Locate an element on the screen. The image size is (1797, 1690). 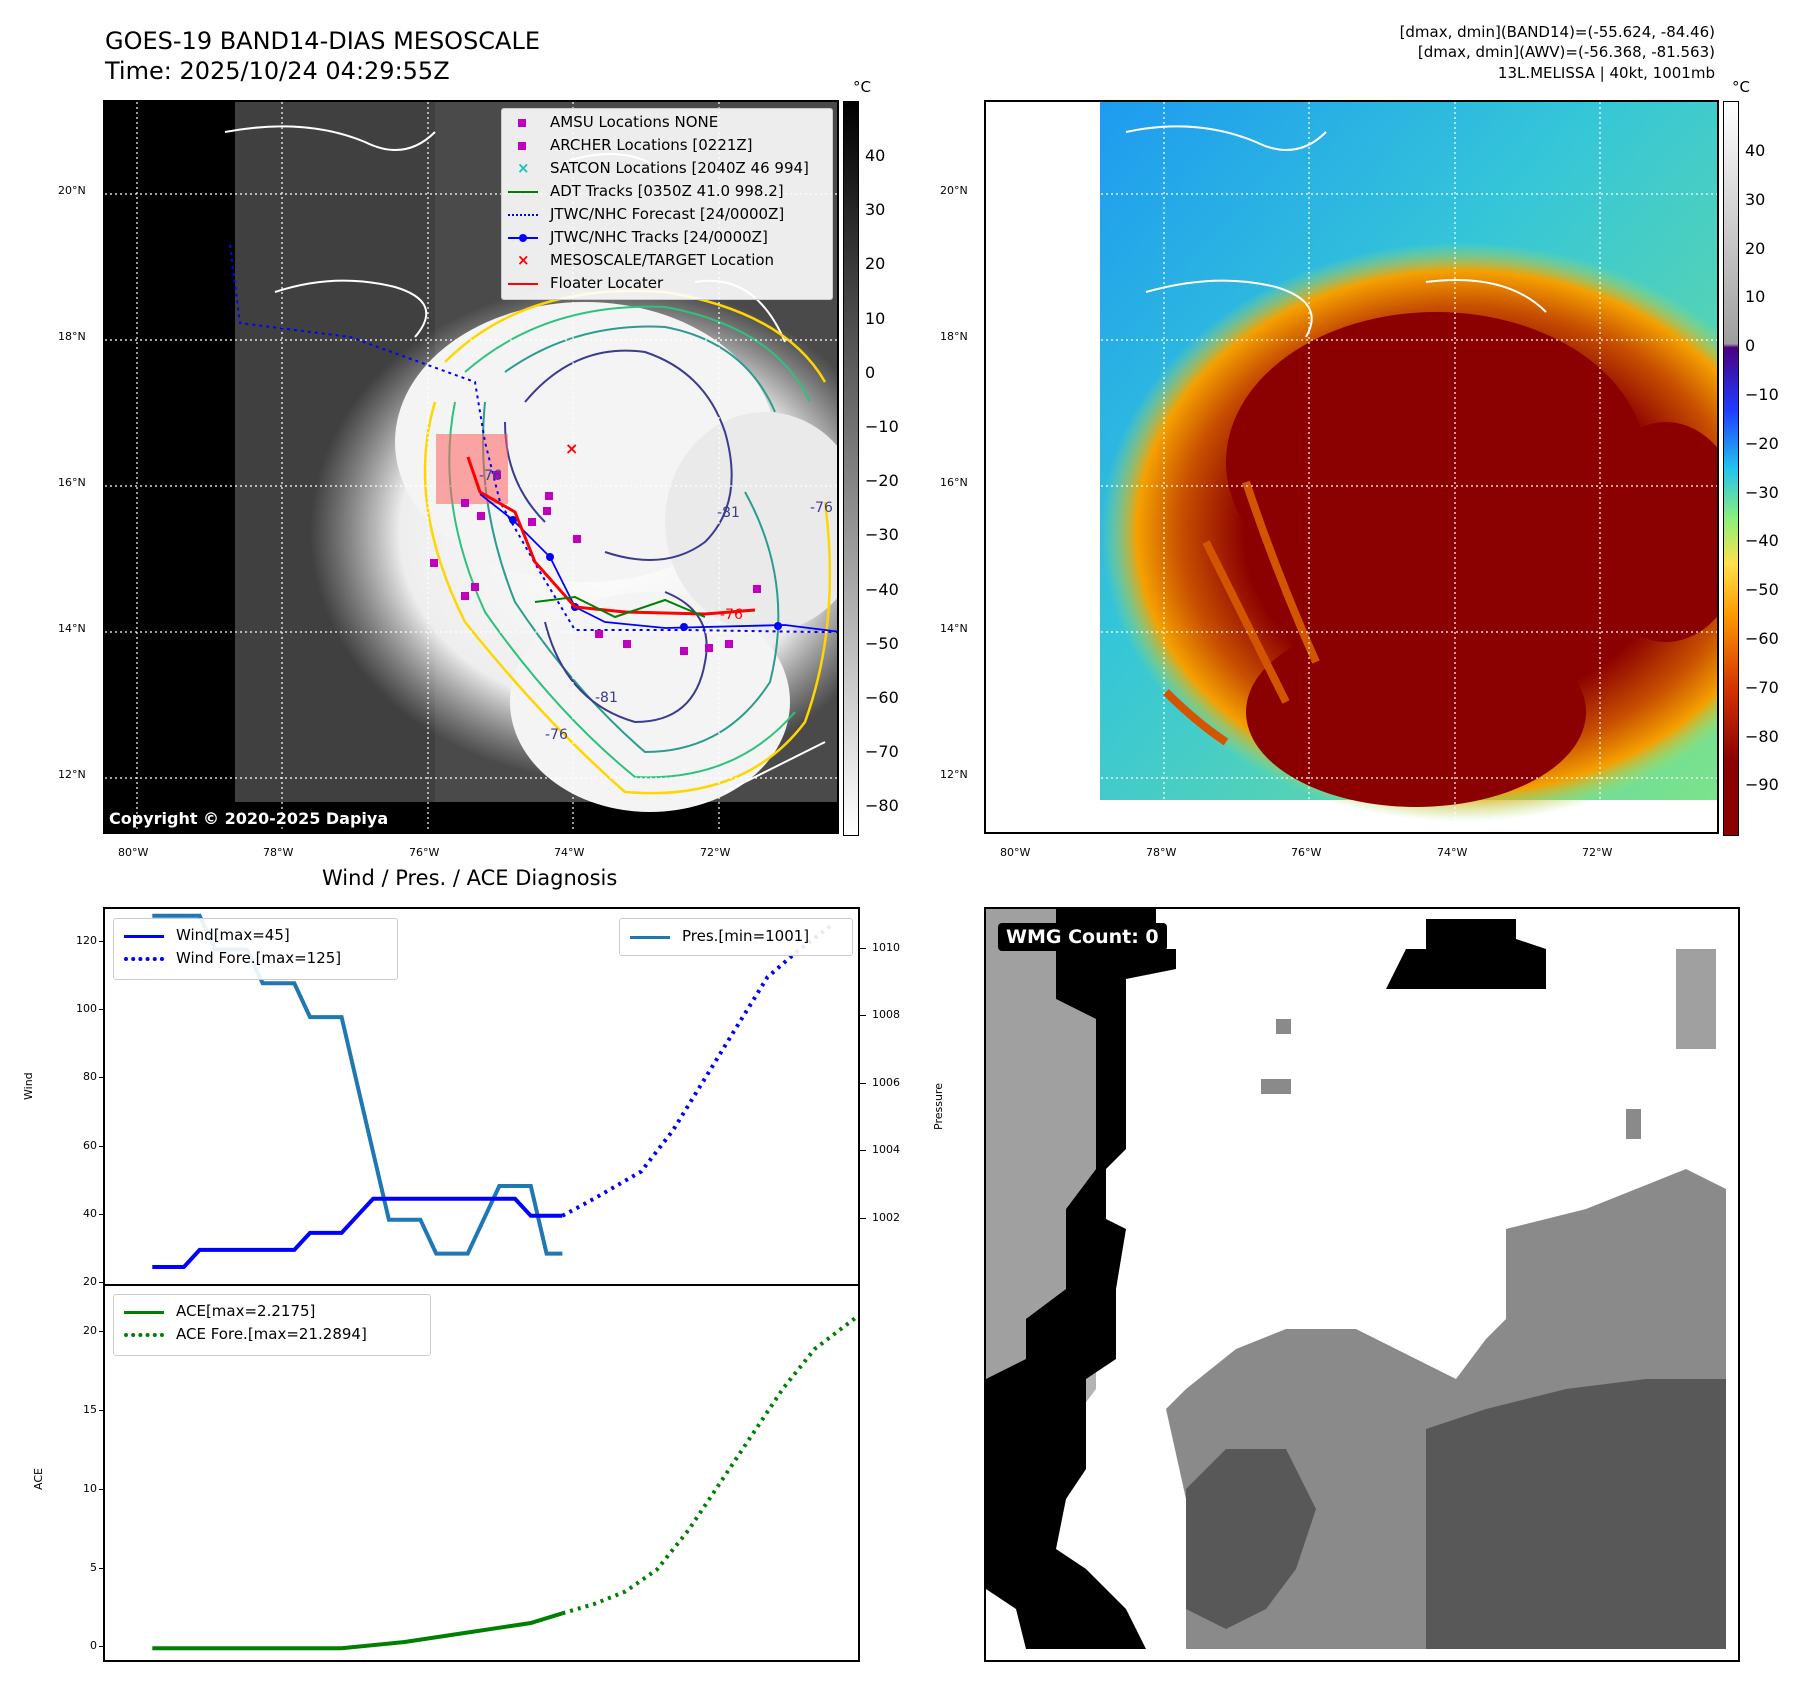
dotted-line-icon is located at coordinates (144, 959).